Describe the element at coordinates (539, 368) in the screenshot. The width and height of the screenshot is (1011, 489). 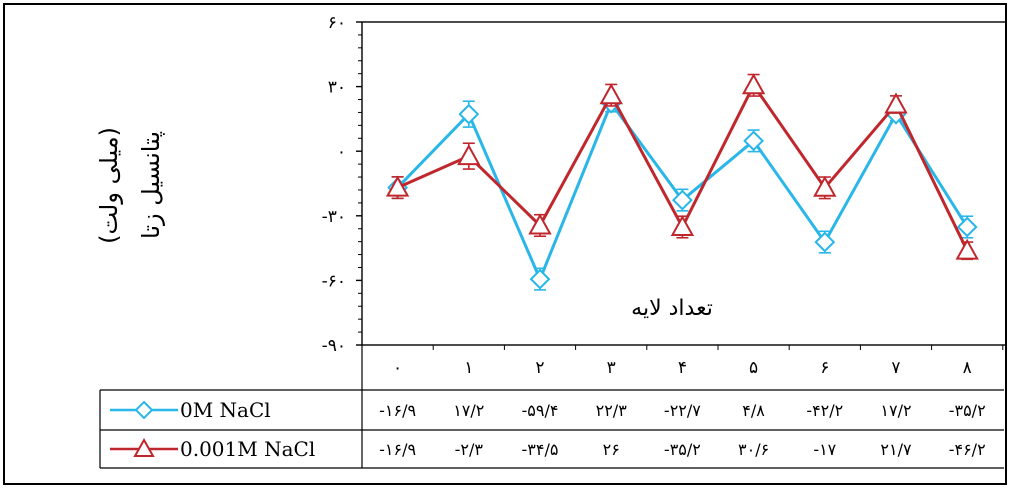
I see `x-tick-label: ۲` at that location.